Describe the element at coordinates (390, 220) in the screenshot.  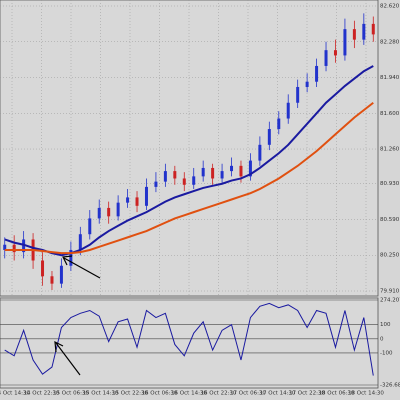
I see `y-tick-label: 80.590` at that location.